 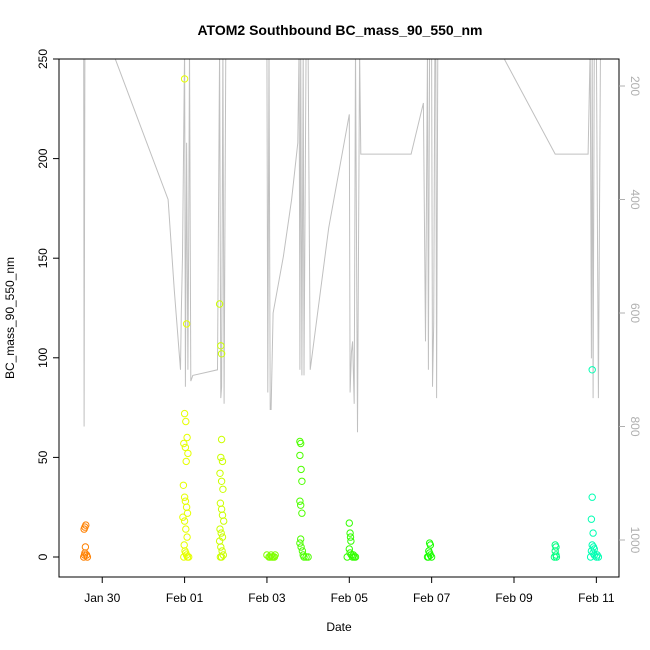 What do you see at coordinates (635, 313) in the screenshot?
I see `right-y-tick-label: 600` at bounding box center [635, 313].